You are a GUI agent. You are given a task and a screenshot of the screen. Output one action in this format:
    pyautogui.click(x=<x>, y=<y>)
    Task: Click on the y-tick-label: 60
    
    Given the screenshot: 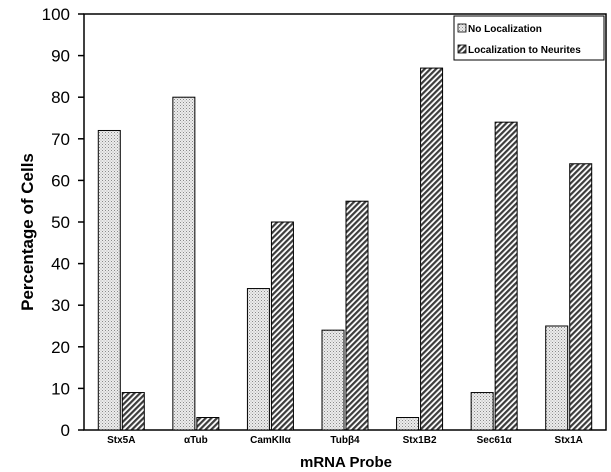 What is the action you would take?
    pyautogui.click(x=60, y=180)
    